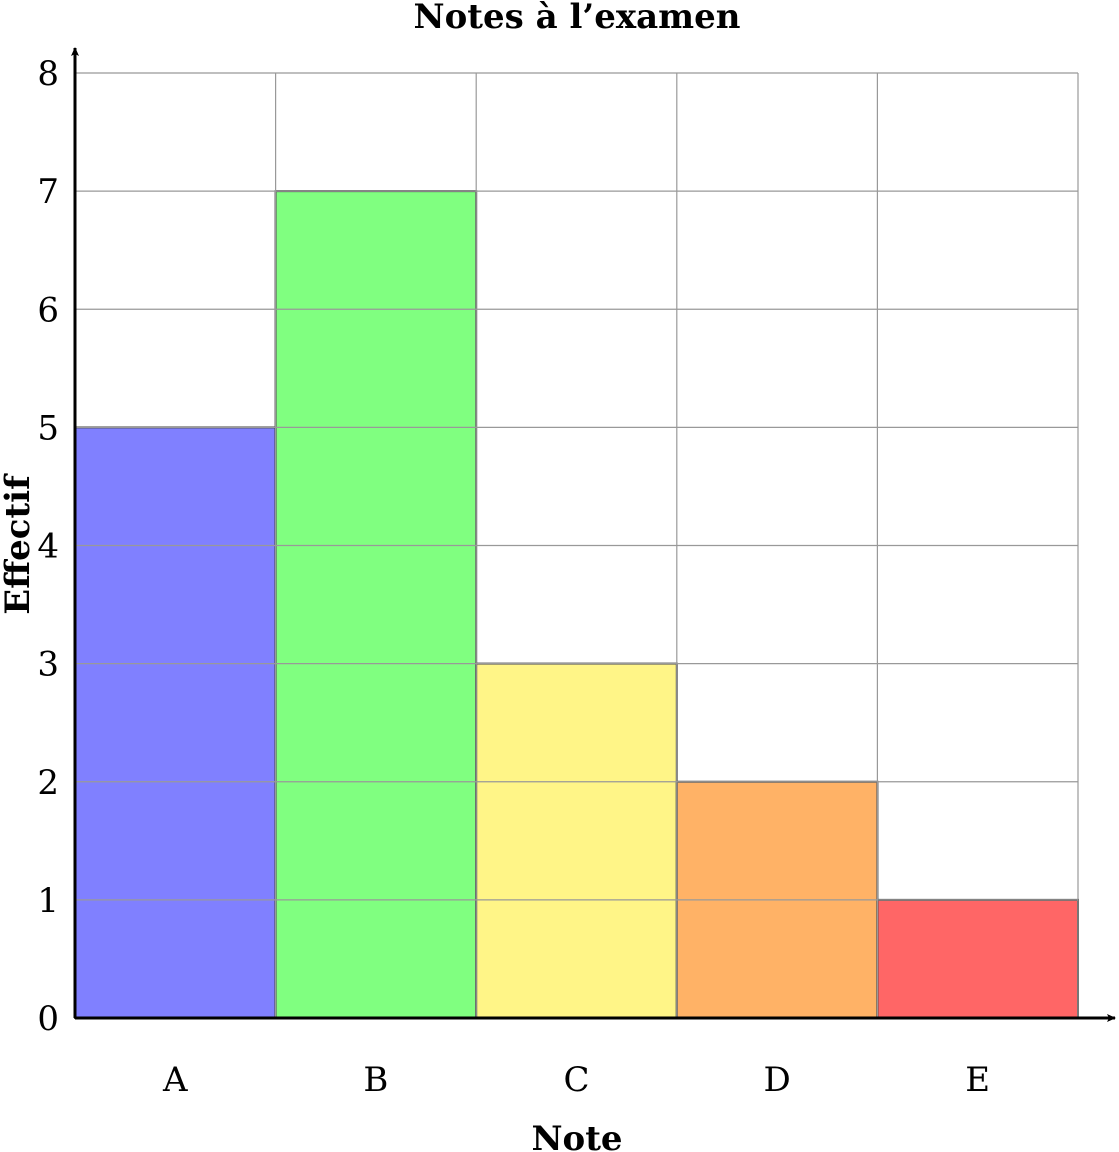  Describe the element at coordinates (48, 74) in the screenshot. I see `y-tick-label: 8` at that location.